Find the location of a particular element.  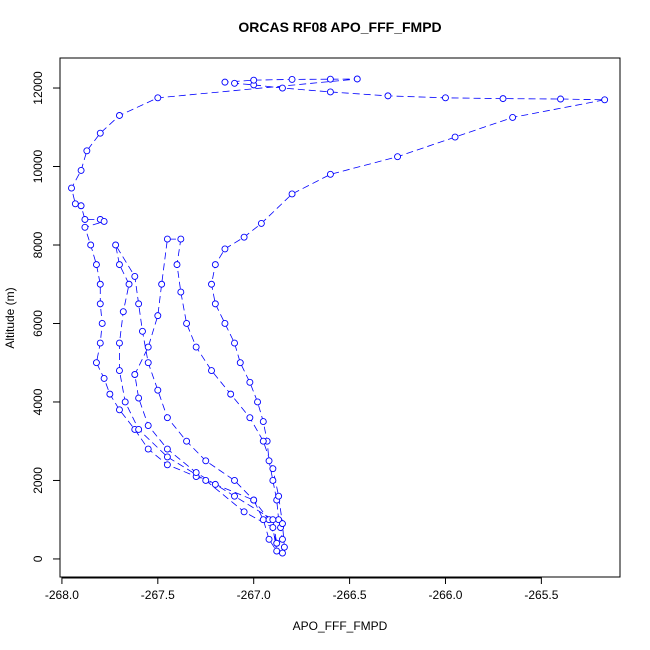

x-tick-label: -266.5 is located at coordinates (350, 595).